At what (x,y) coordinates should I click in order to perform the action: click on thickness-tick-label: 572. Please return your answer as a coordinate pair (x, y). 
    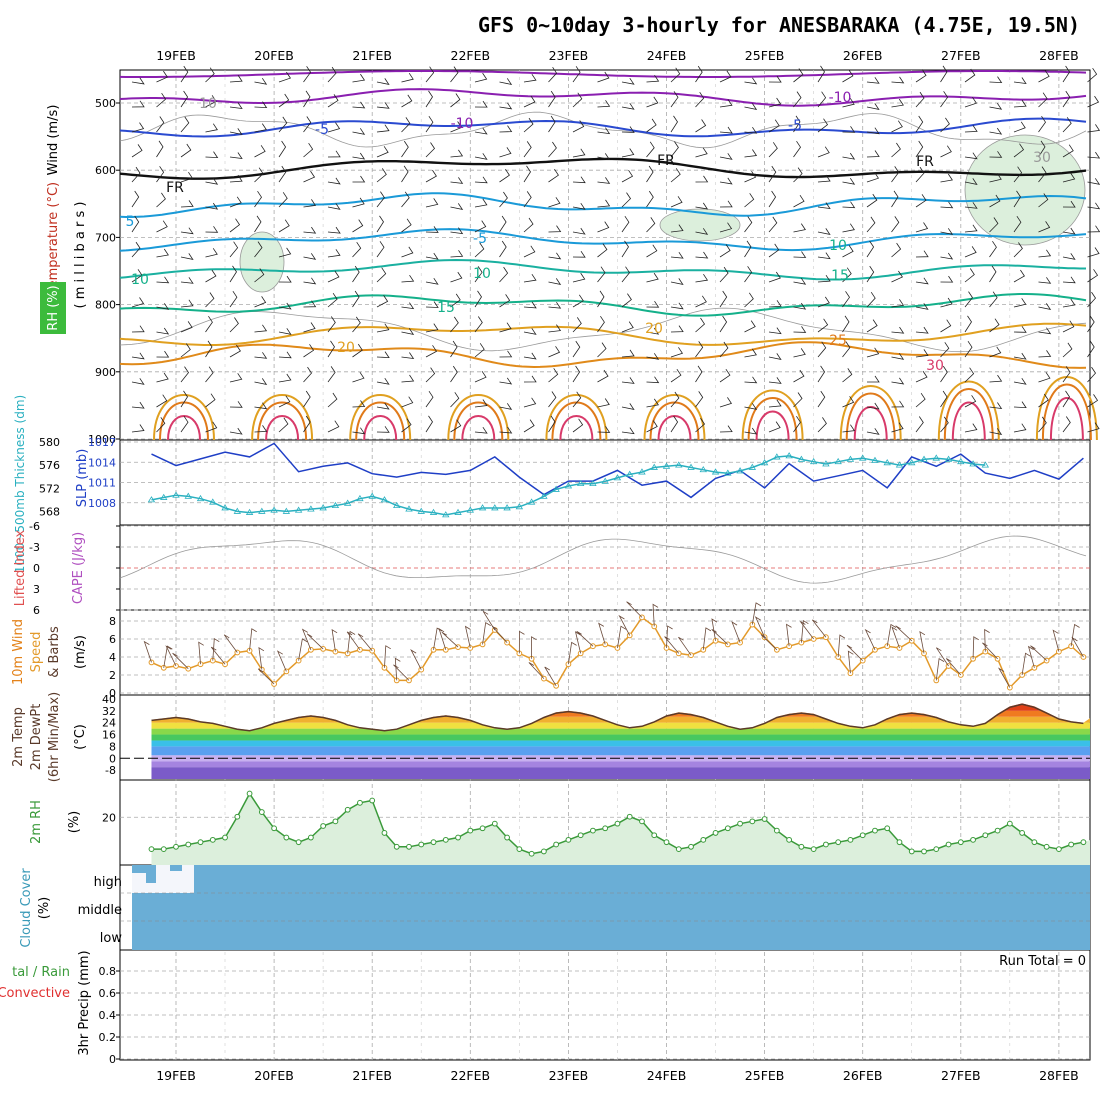
    Looking at the image, I should click on (49, 488).